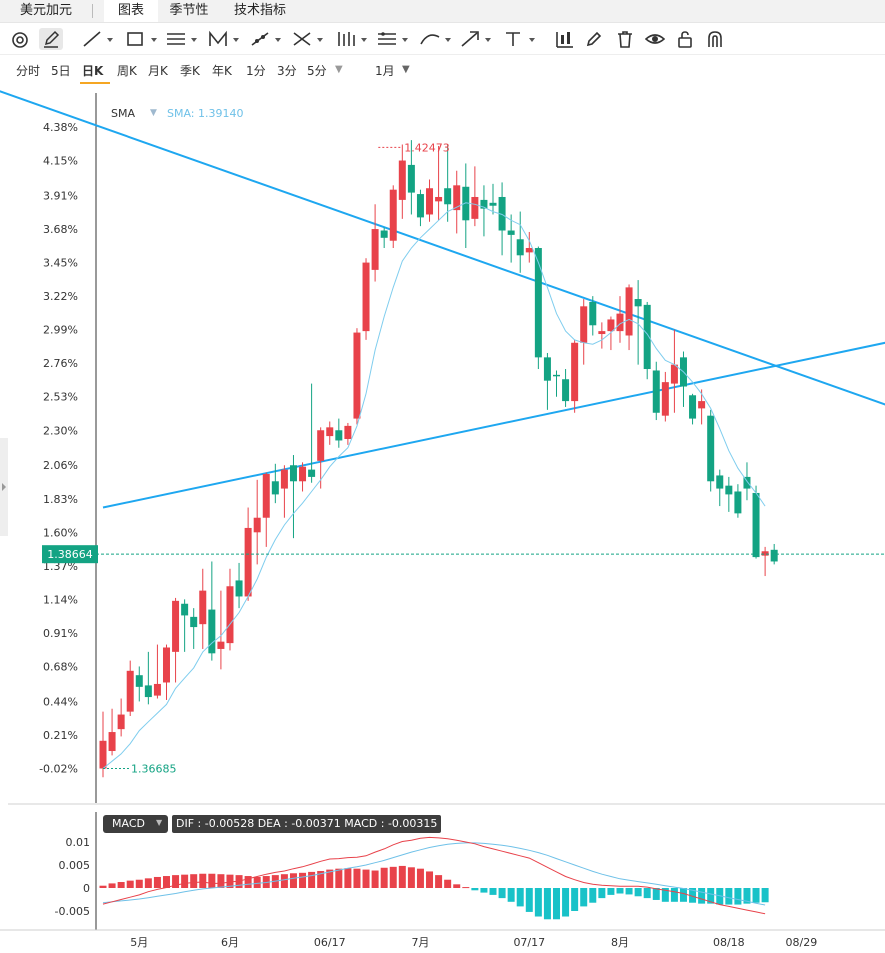 This screenshot has height=953, width=885. I want to click on month-select-chevron-icon: ▼, so click(406, 69).